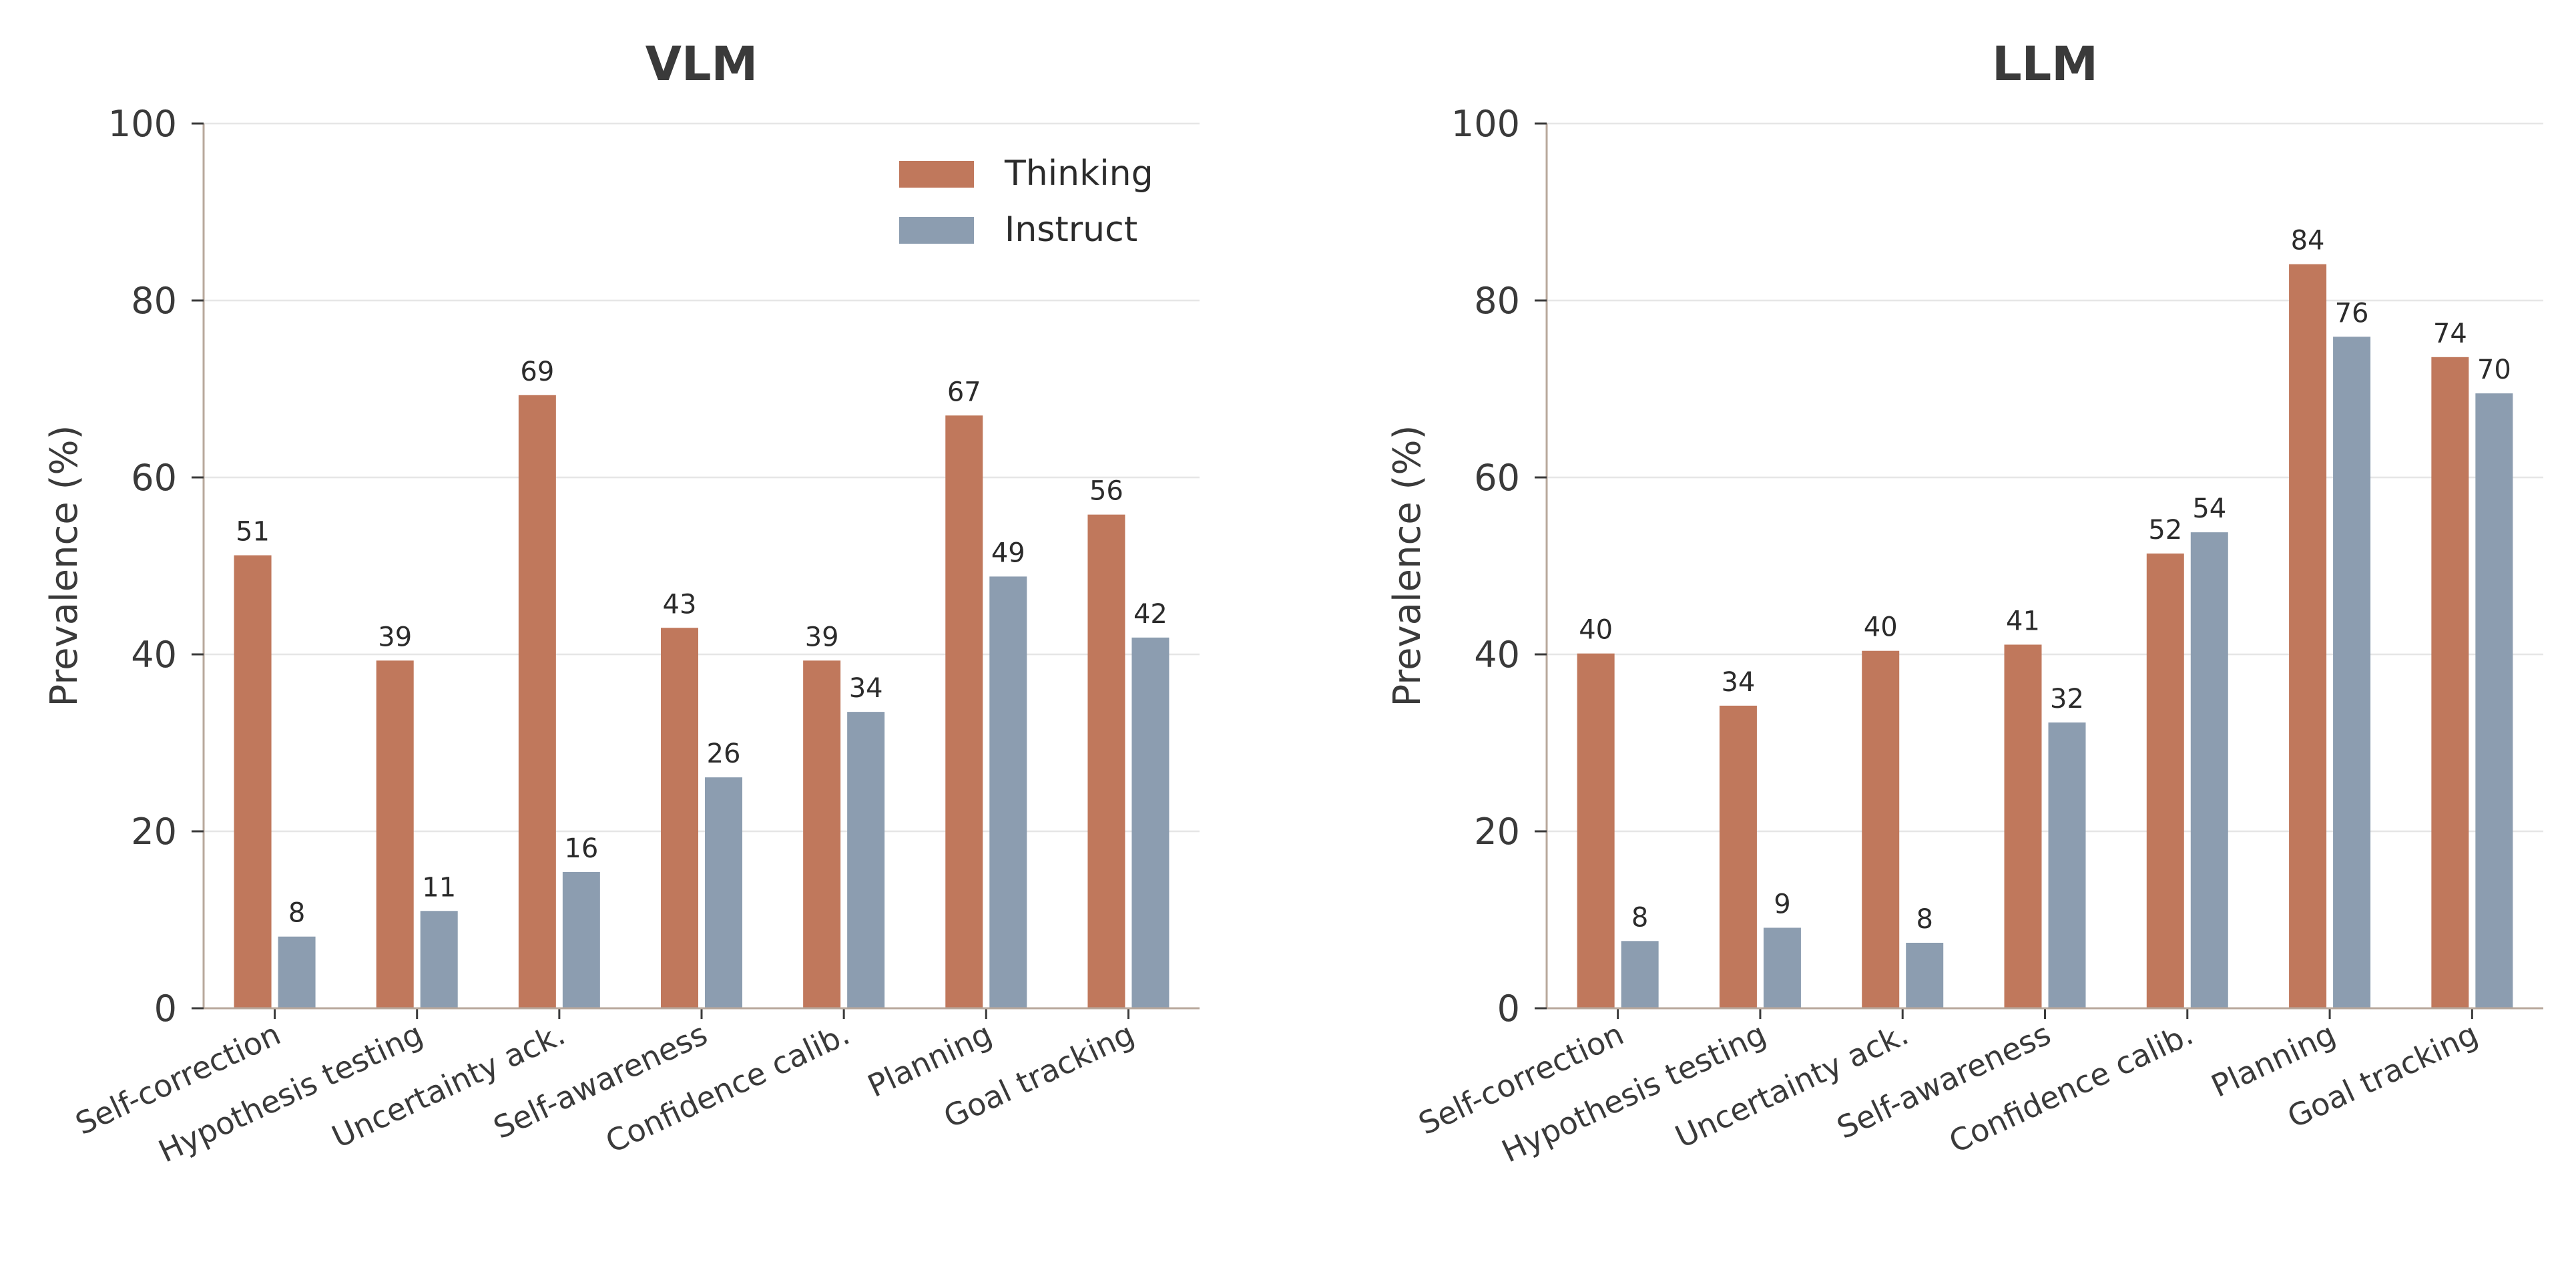 Image resolution: width=2576 pixels, height=1262 pixels. Describe the element at coordinates (2023, 621) in the screenshot. I see `data-label: 41` at that location.